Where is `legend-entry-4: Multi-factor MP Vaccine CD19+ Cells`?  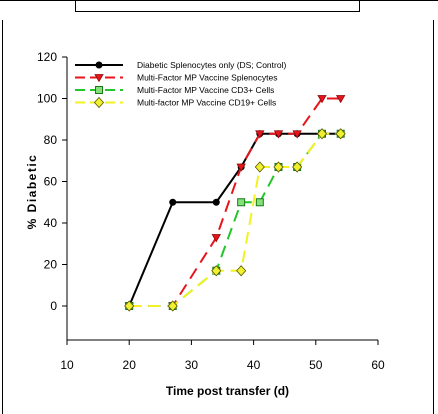 legend-entry-4: Multi-factor MP Vaccine CD19+ Cells is located at coordinates (175, 102).